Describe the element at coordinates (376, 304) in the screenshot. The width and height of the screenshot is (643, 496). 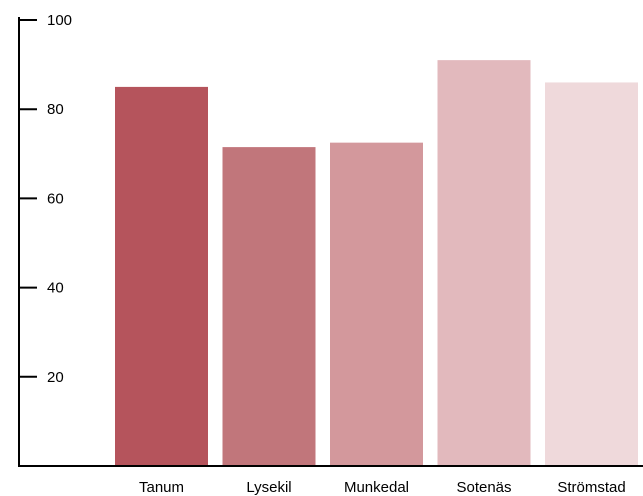
I see `bar-munkedal` at that location.